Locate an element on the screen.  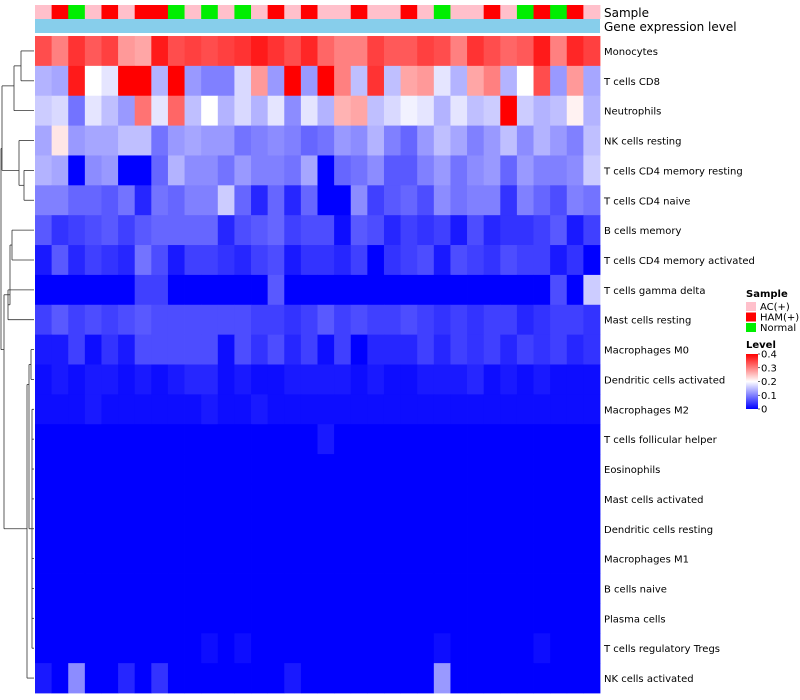
legend-swatch is located at coordinates (751, 317).